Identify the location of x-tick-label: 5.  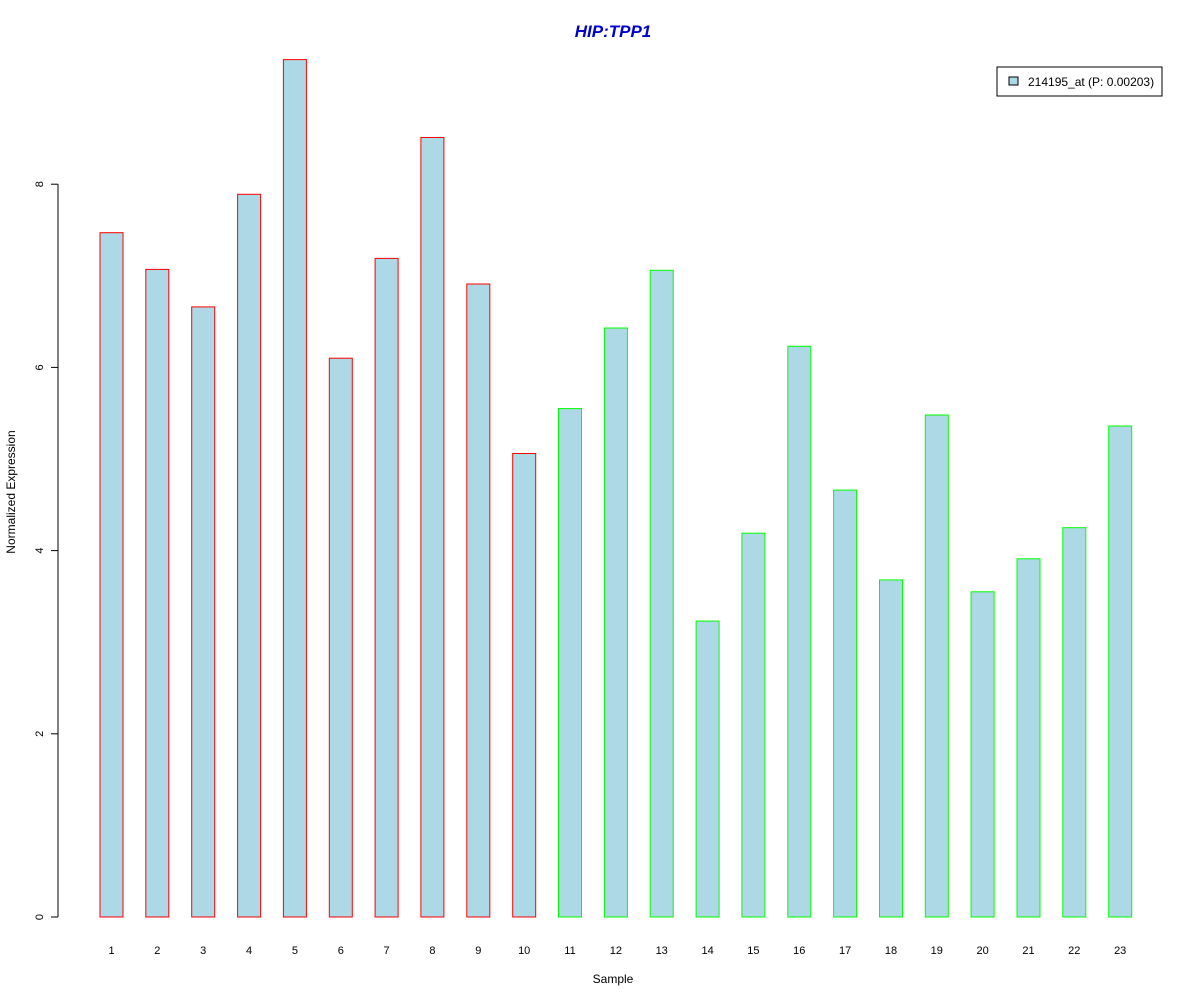
(295, 951).